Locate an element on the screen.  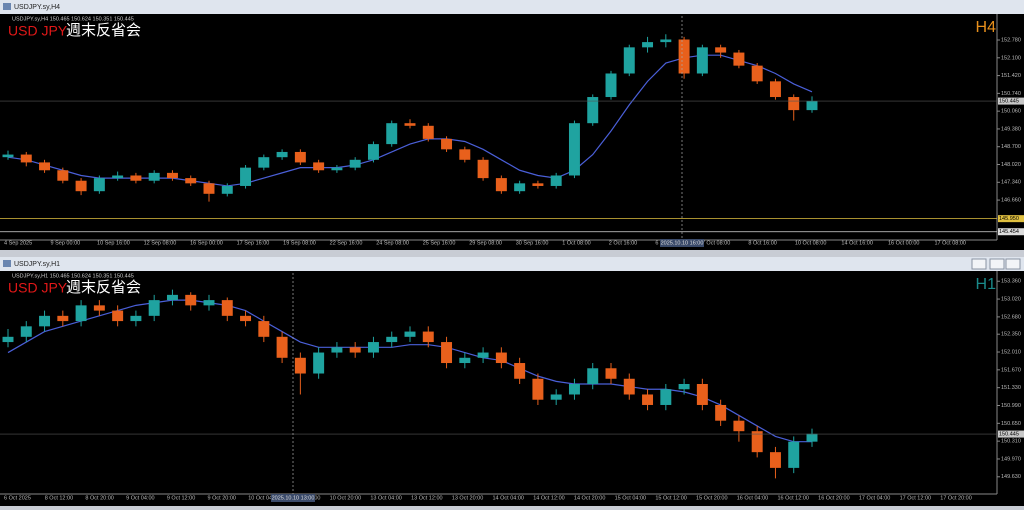
y-tick-label: 152.010 is located at coordinates (1011, 352).